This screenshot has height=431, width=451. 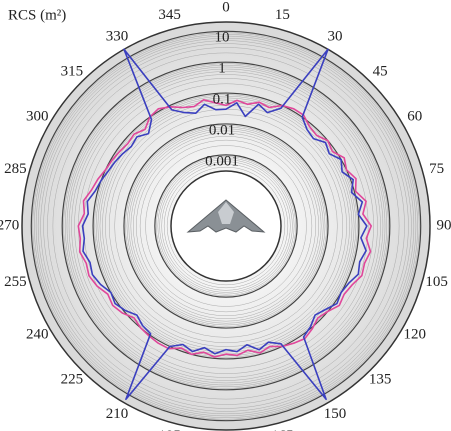 What do you see at coordinates (380, 71) in the screenshot?
I see `theta-tick-label: 45` at bounding box center [380, 71].